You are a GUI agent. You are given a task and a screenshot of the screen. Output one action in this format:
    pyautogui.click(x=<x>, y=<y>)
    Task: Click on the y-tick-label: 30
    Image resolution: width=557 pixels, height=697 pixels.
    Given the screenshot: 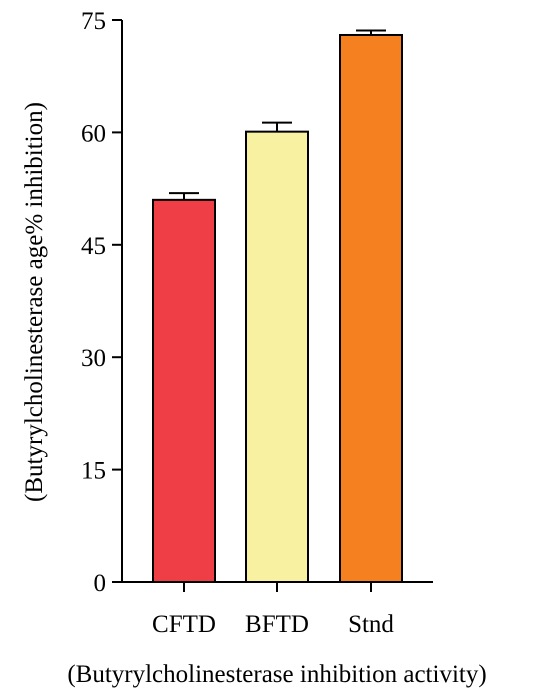 What is the action you would take?
    pyautogui.click(x=93, y=358)
    